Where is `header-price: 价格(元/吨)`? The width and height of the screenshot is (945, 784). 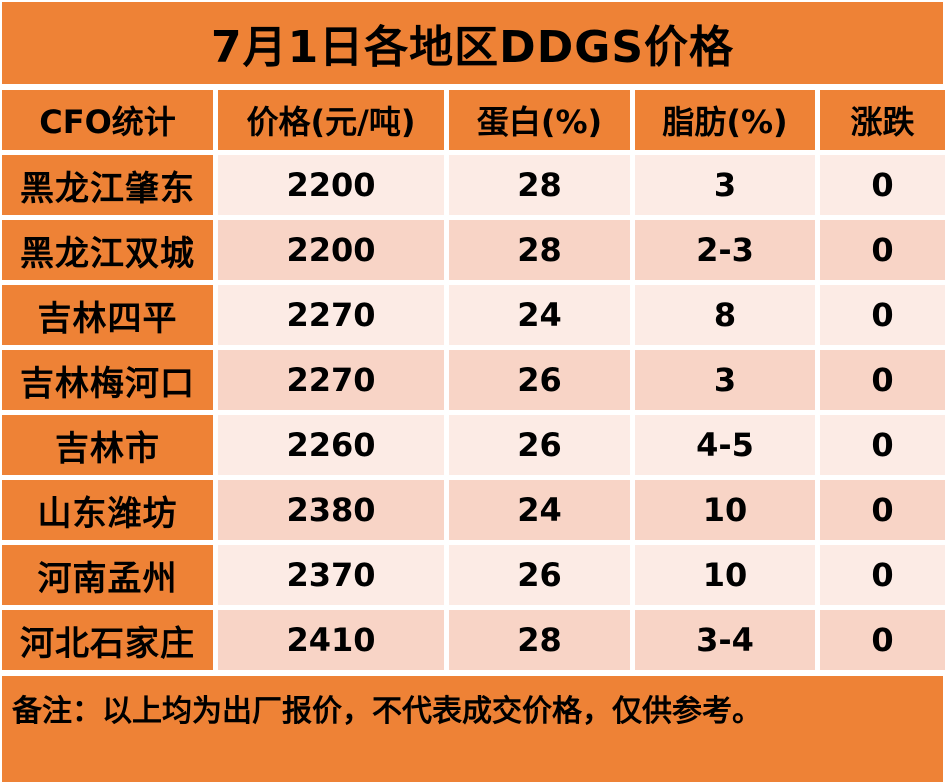
header-price: 价格(元/吨) is located at coordinates (331, 120).